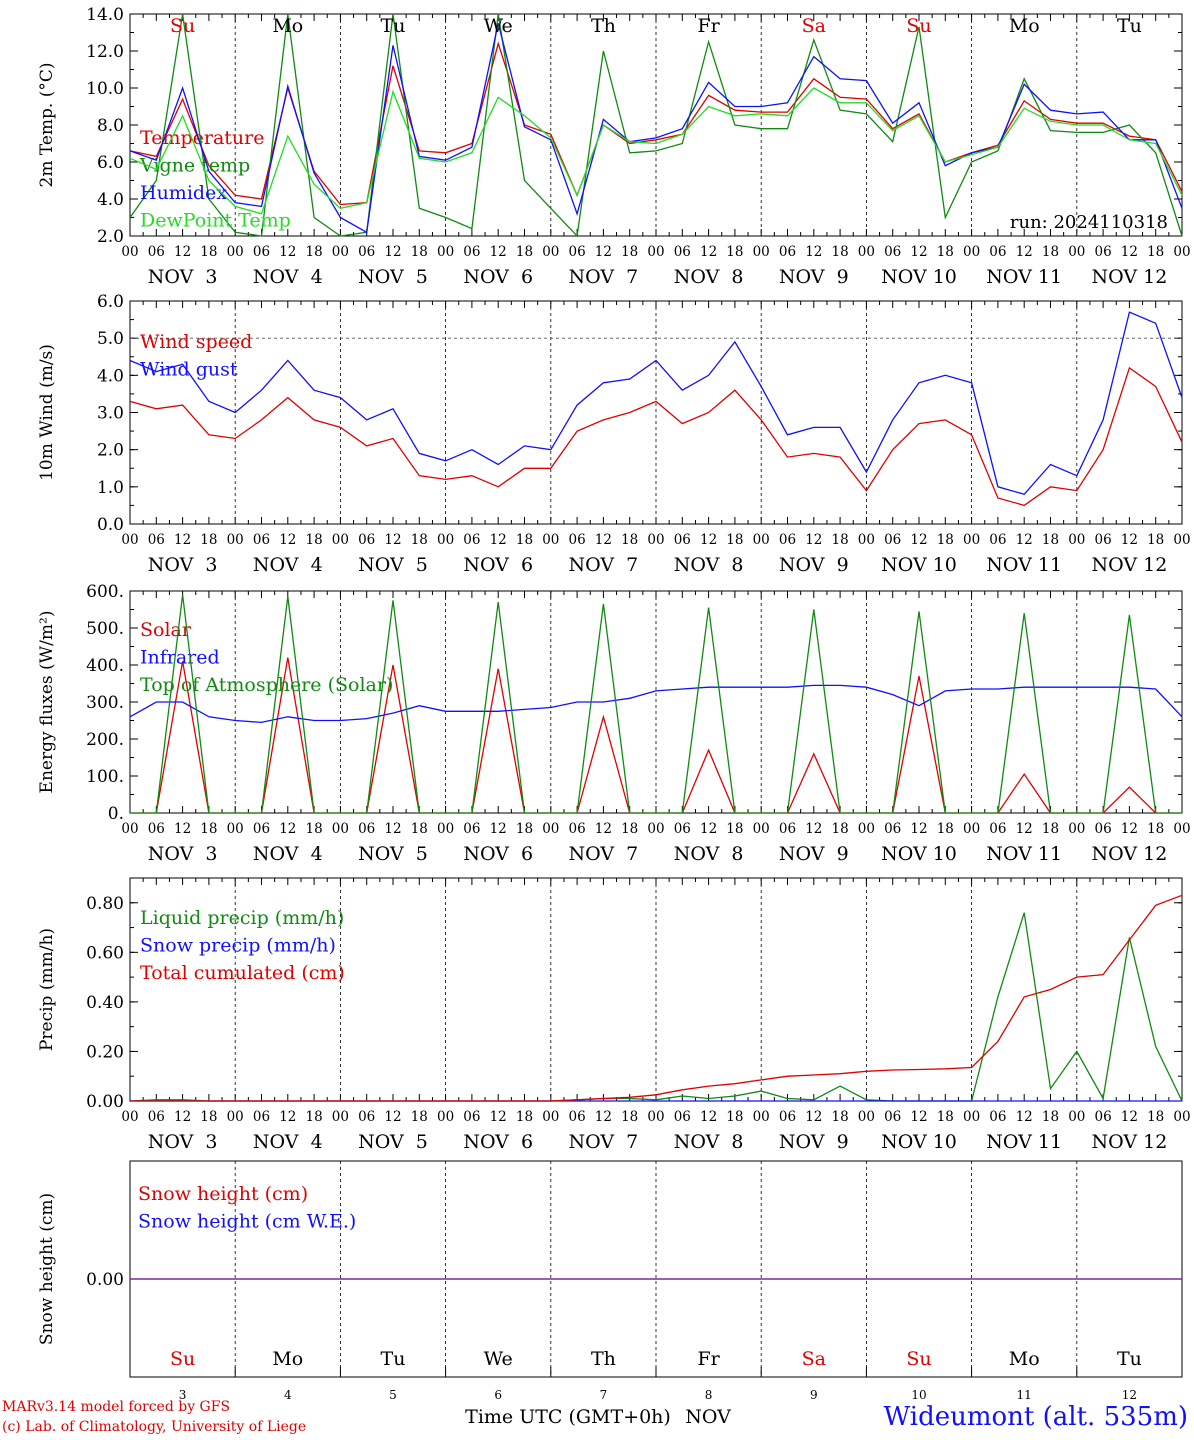  I want to click on legend-entry: DewPoint Temp, so click(215, 221).